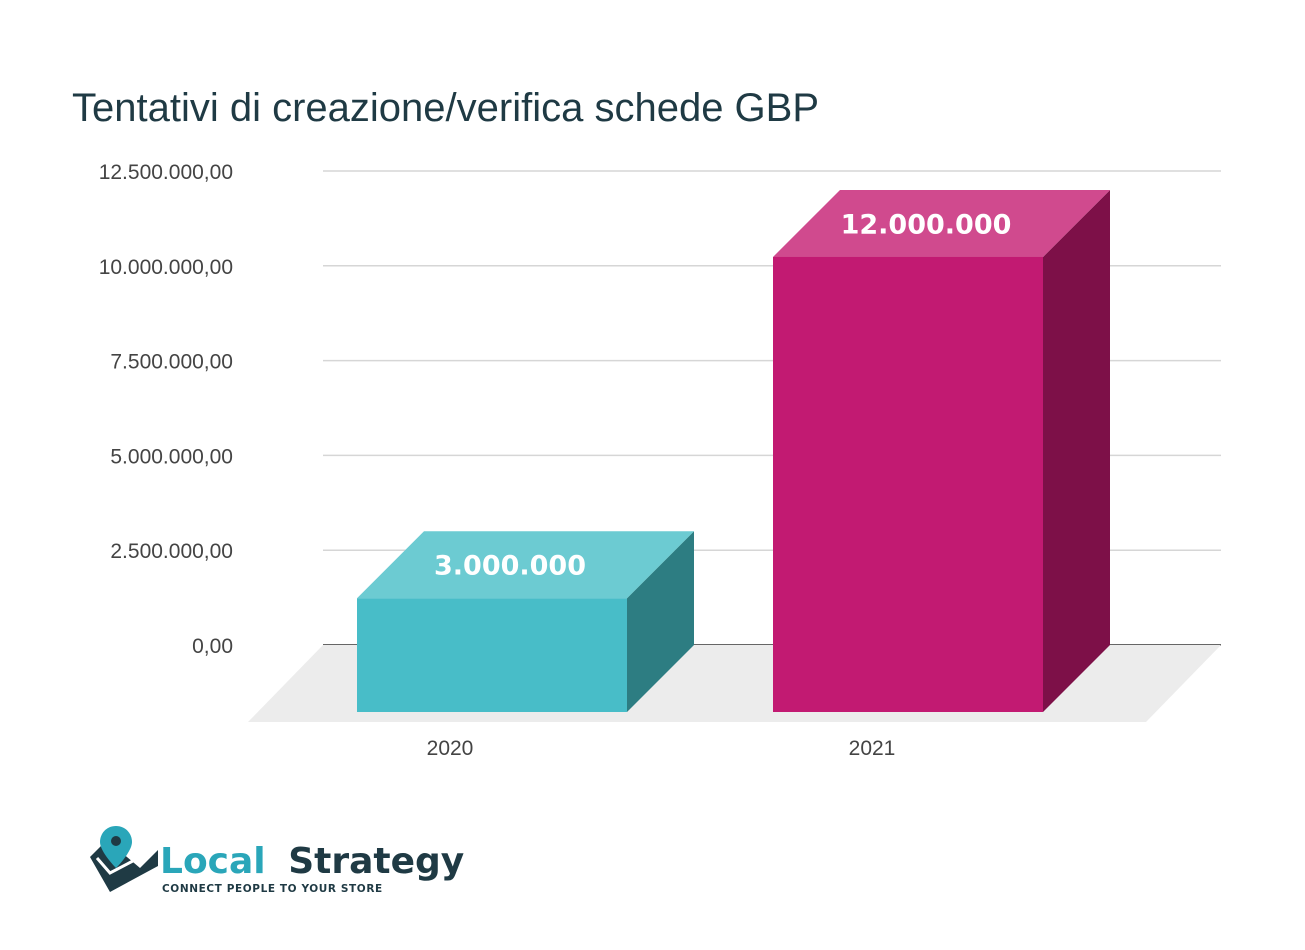 This screenshot has width=1305, height=950. Describe the element at coordinates (272, 889) in the screenshot. I see `logo-tagline: CONNECT PEOPLE TO YOUR STORE` at that location.